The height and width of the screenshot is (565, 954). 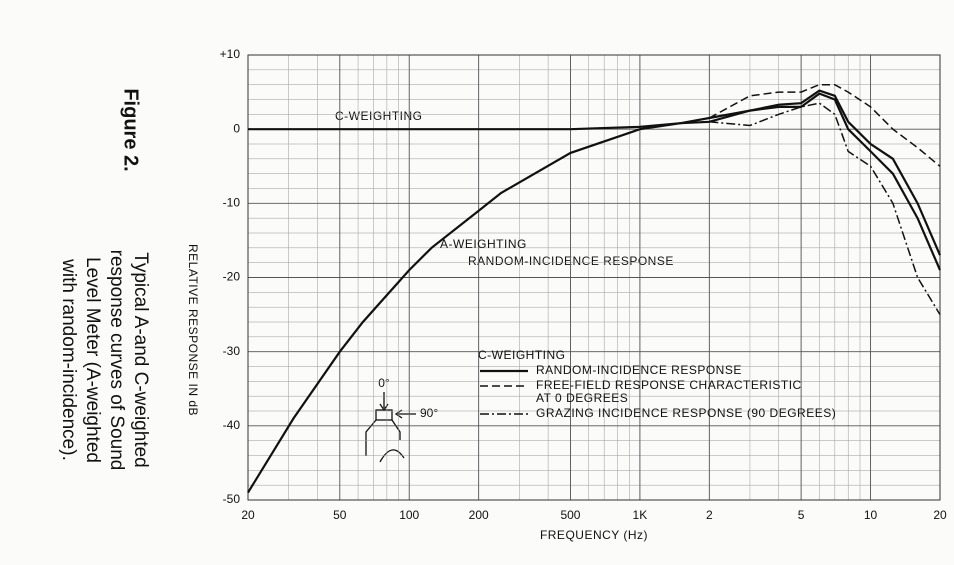 What do you see at coordinates (232, 351) in the screenshot?
I see `y-tick-label: -30` at bounding box center [232, 351].